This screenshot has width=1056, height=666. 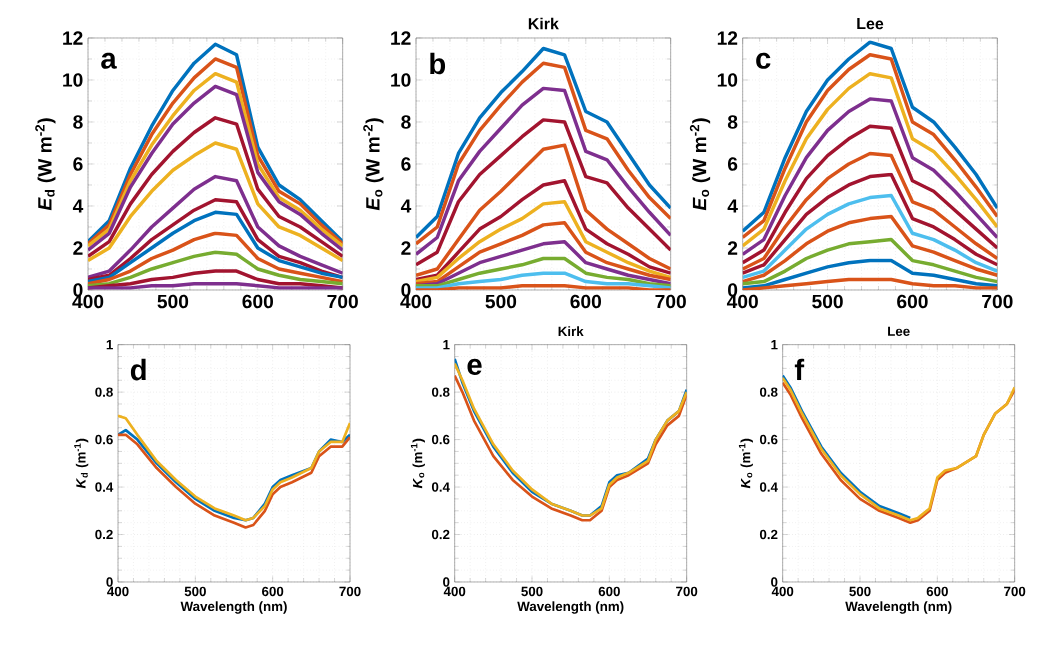 What do you see at coordinates (45, 164) in the screenshot?
I see `y-axis-title: E$_{d}$ (W m$^{-2}$)` at bounding box center [45, 164].